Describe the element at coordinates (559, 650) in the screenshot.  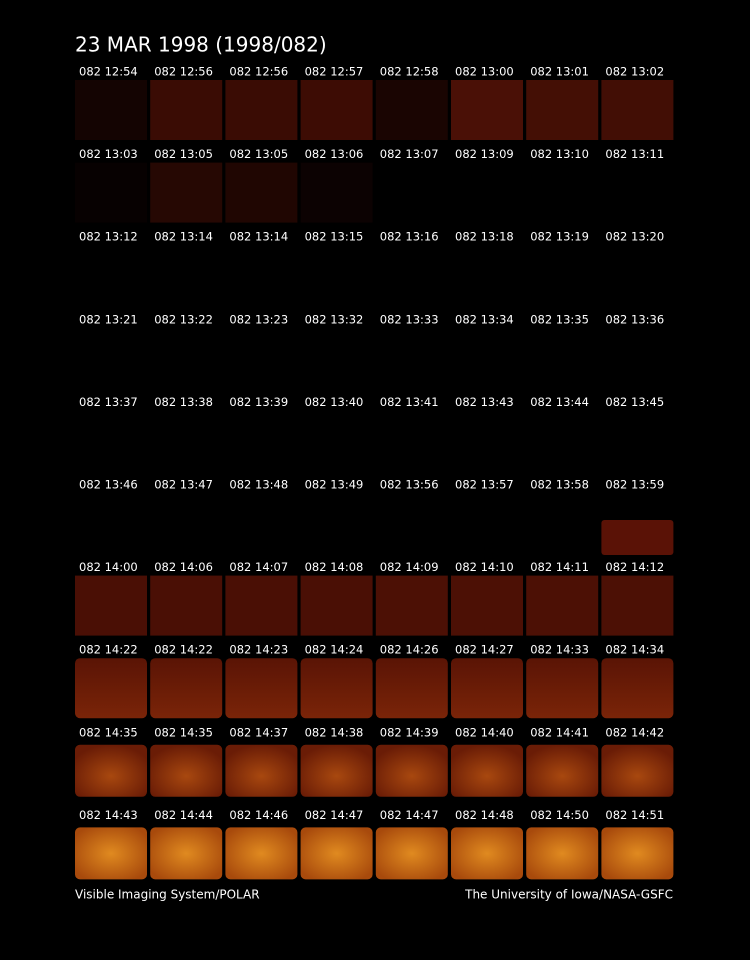
I see `panel-label: 082 14:33` at that location.